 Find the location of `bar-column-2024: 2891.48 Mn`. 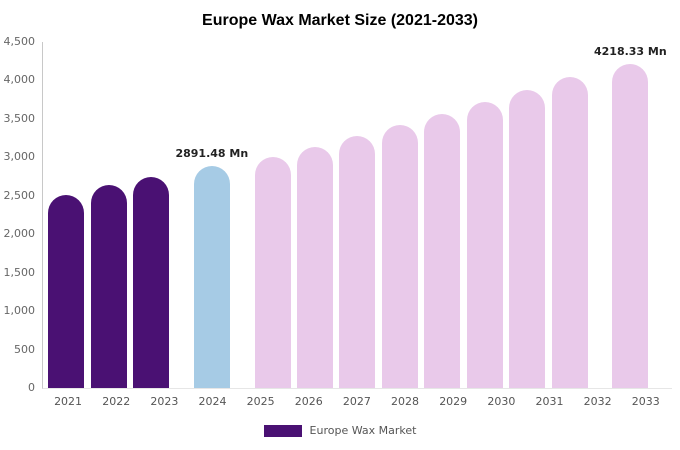

bar-column-2024: 2891.48 Mn is located at coordinates (211, 215).